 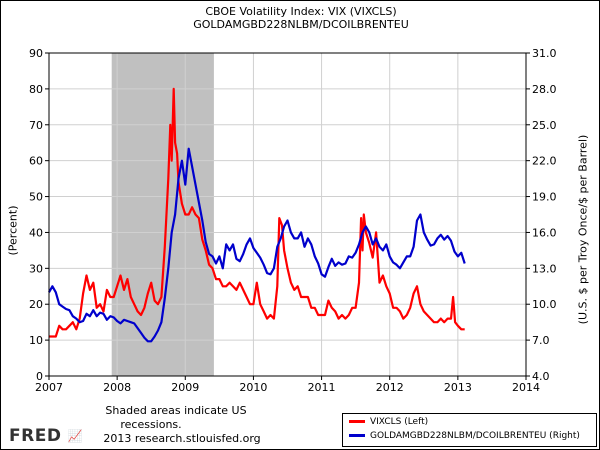 What do you see at coordinates (117, 387) in the screenshot?
I see `tick-label-x: 2008` at bounding box center [117, 387].